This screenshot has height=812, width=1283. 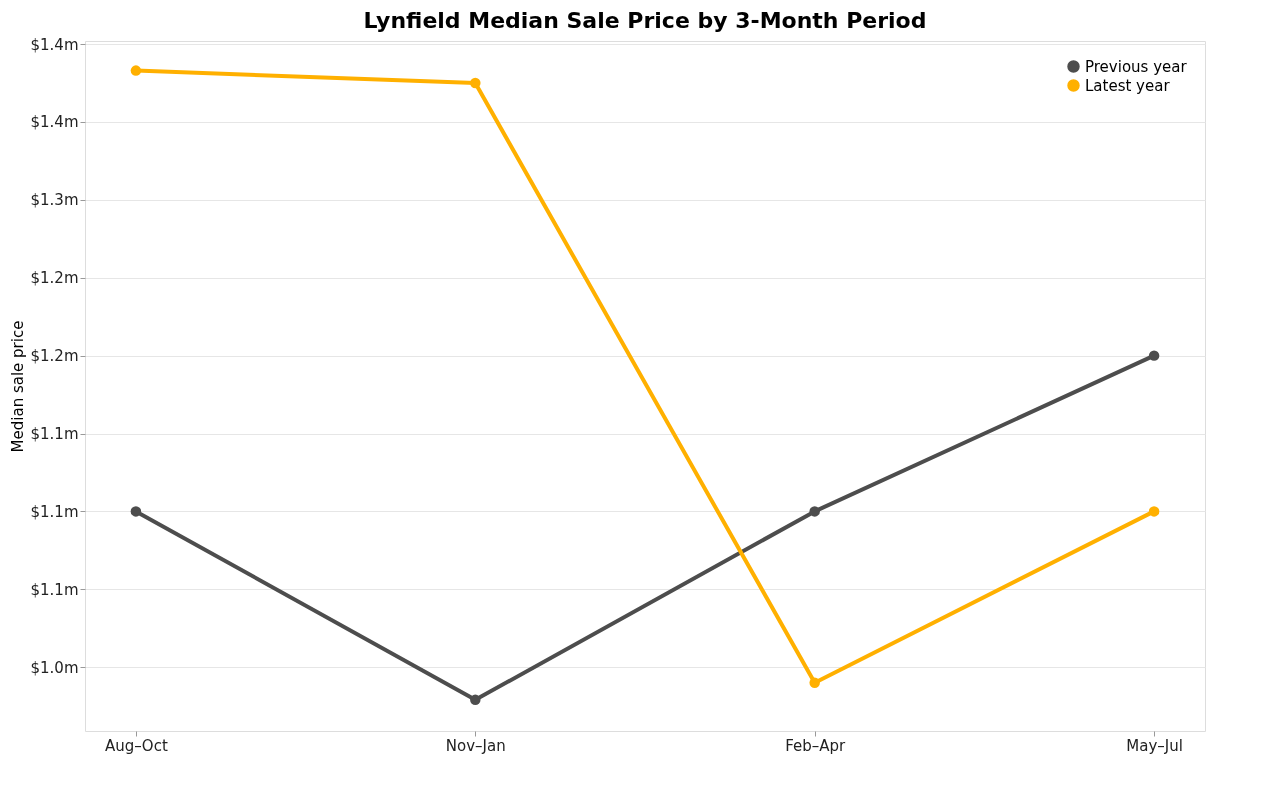 I want to click on y-tick-label: $1.3m, so click(x=54, y=200).